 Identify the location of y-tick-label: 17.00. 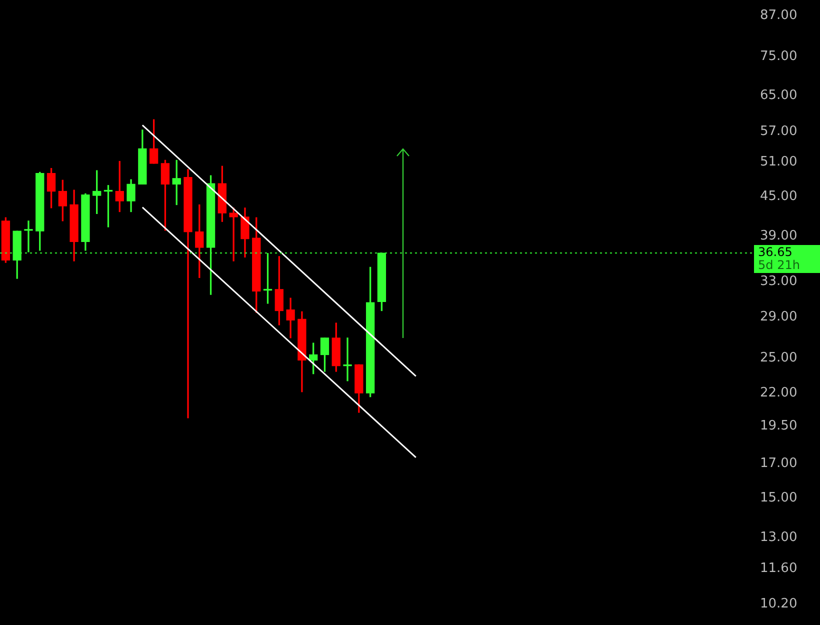
(779, 464).